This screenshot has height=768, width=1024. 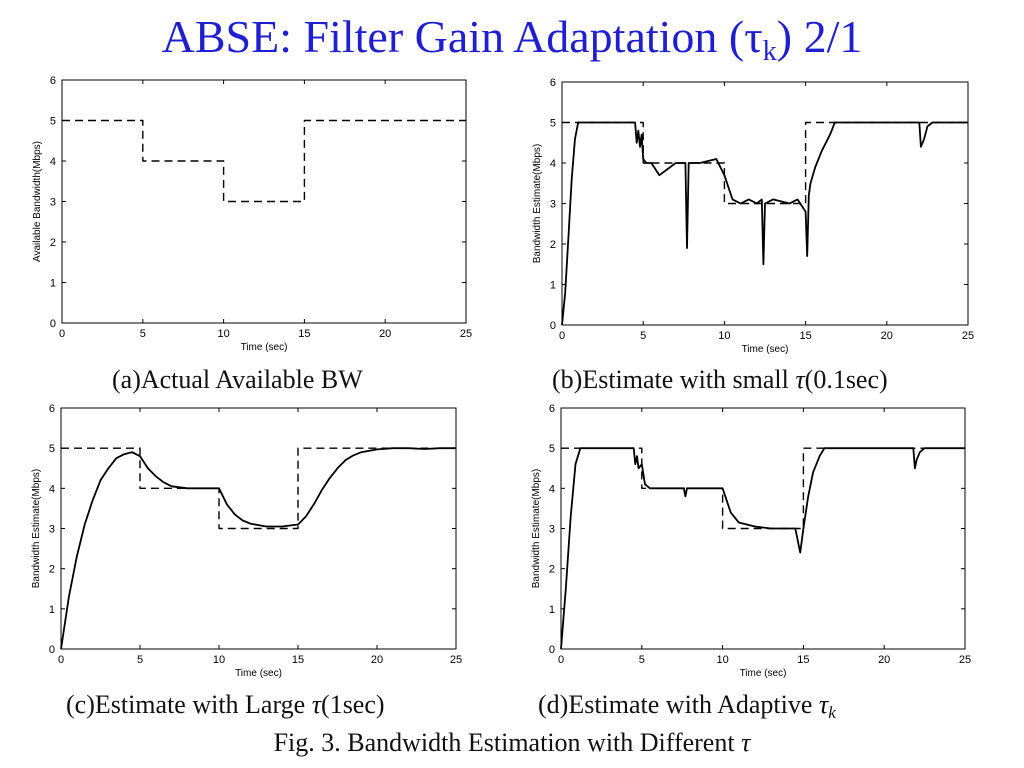 What do you see at coordinates (722, 660) in the screenshot?
I see `chart-d-x-tick-label: 10` at bounding box center [722, 660].